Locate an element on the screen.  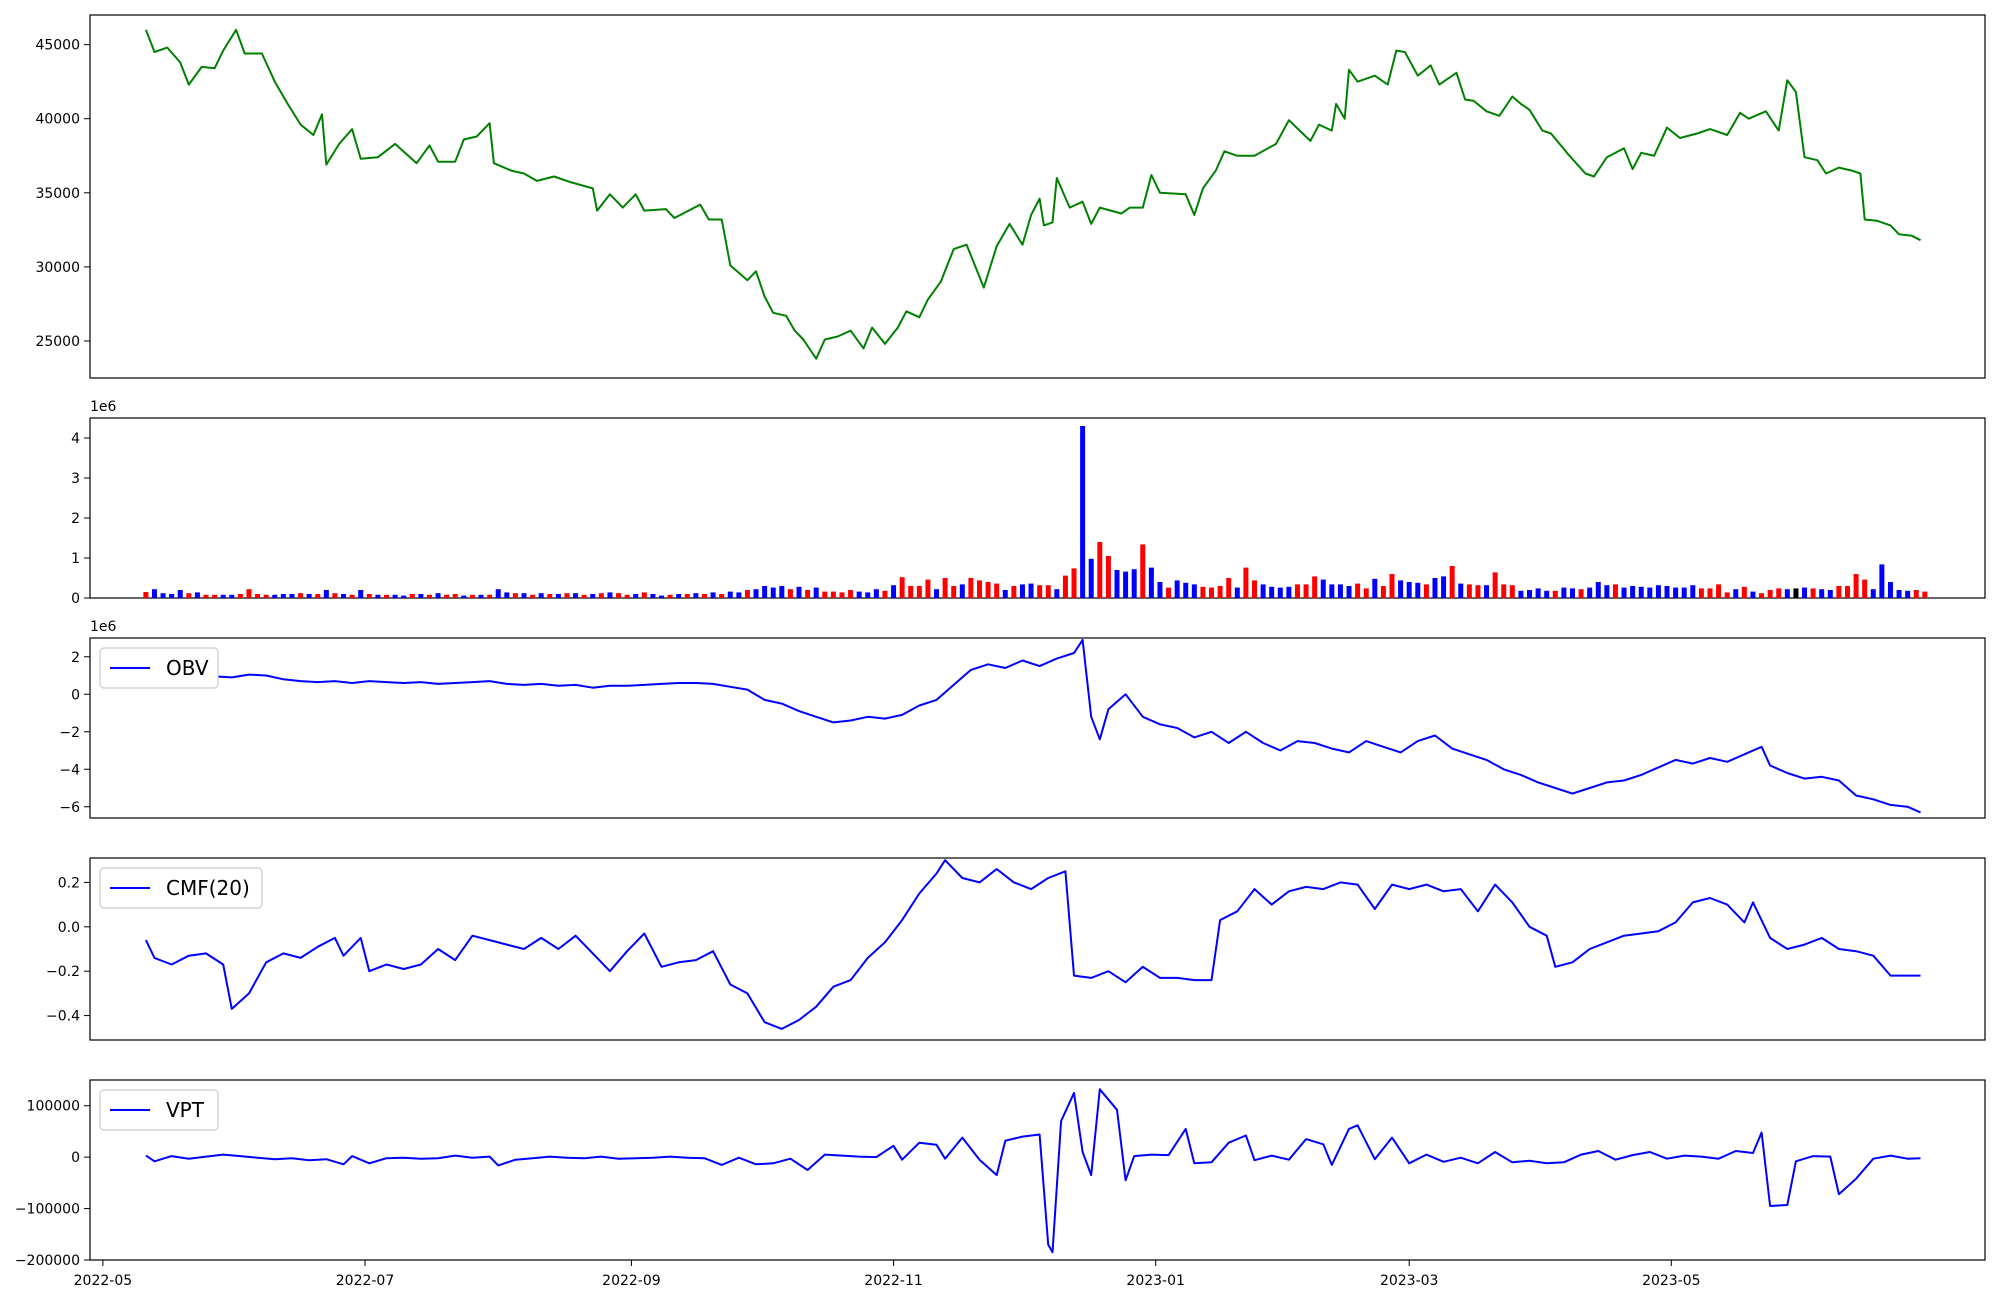
legend-box is located at coordinates (159, 668).